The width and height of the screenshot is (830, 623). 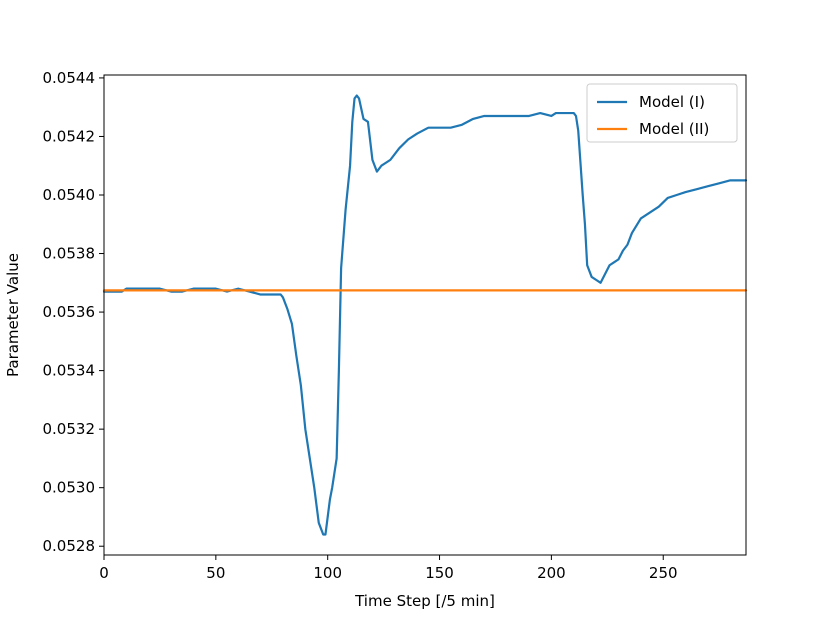 I want to click on y-tick-label: 0.0530, so click(x=69, y=488).